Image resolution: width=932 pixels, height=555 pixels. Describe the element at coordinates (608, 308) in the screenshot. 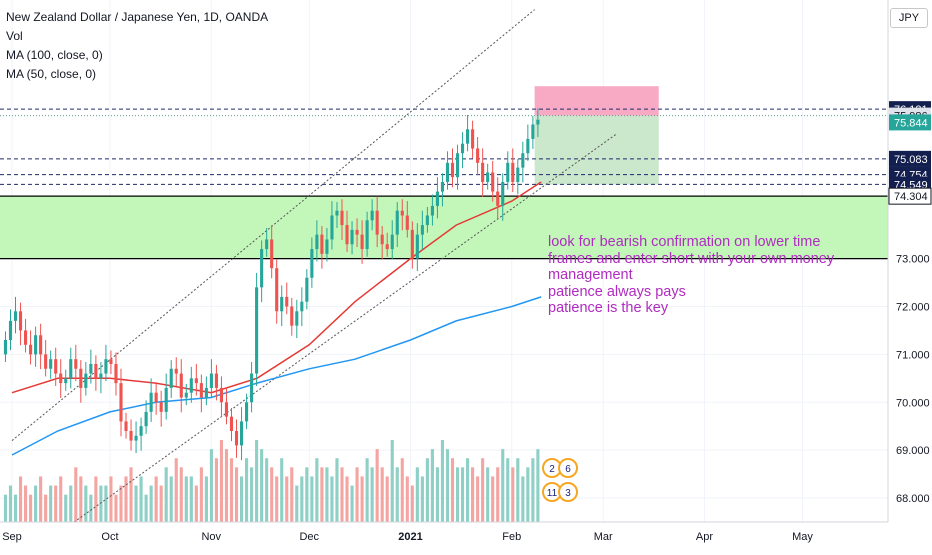

I see `note-line: patience is the key` at that location.